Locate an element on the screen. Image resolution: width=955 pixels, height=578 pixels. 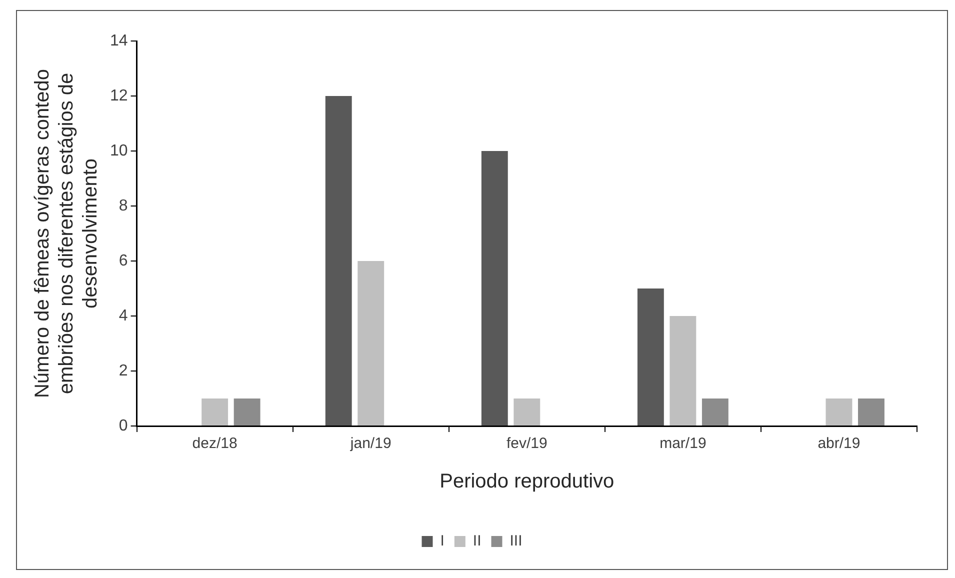
x-tick-label: jan/19 is located at coordinates (370, 443).